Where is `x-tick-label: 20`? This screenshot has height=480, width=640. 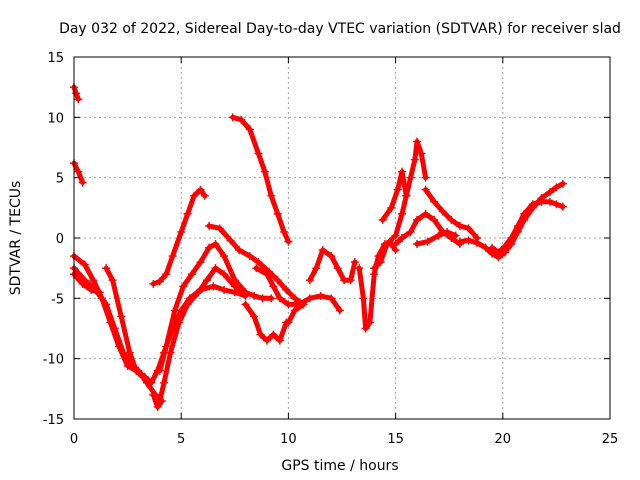
x-tick-label: 20 is located at coordinates (503, 439).